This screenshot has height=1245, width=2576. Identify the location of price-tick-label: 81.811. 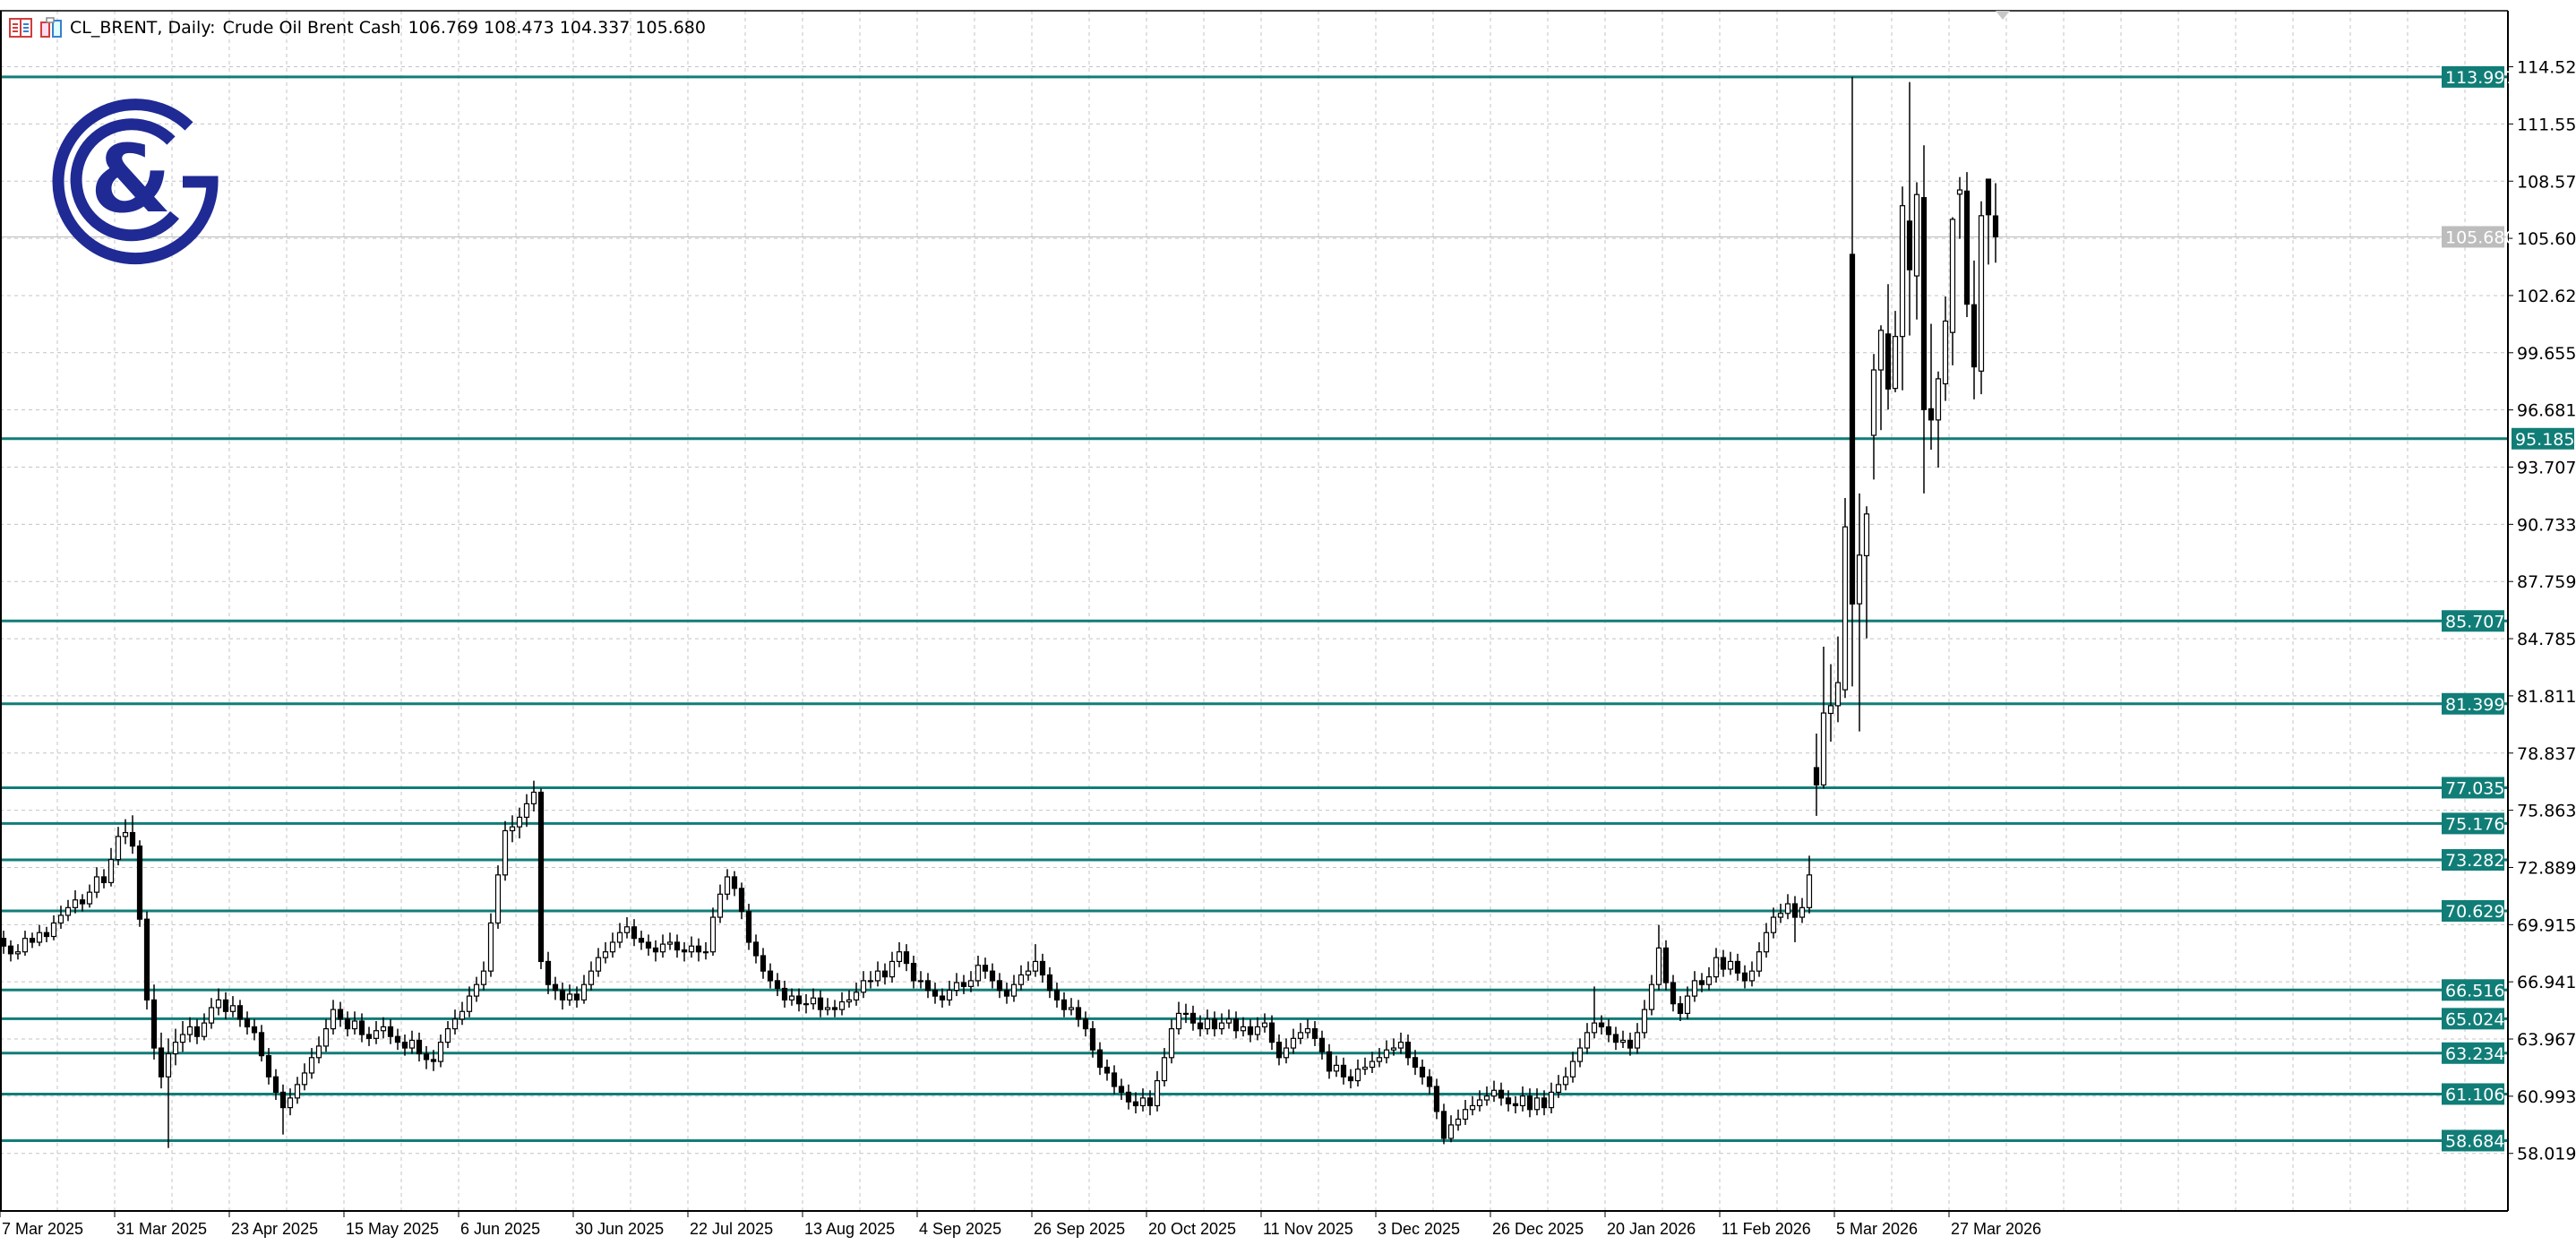
(2546, 697).